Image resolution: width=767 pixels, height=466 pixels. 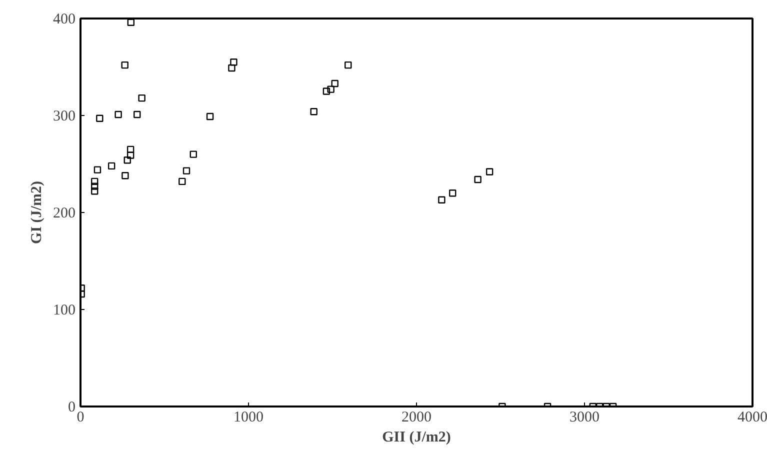 I want to click on x-tick-label: 3000, so click(x=585, y=418).